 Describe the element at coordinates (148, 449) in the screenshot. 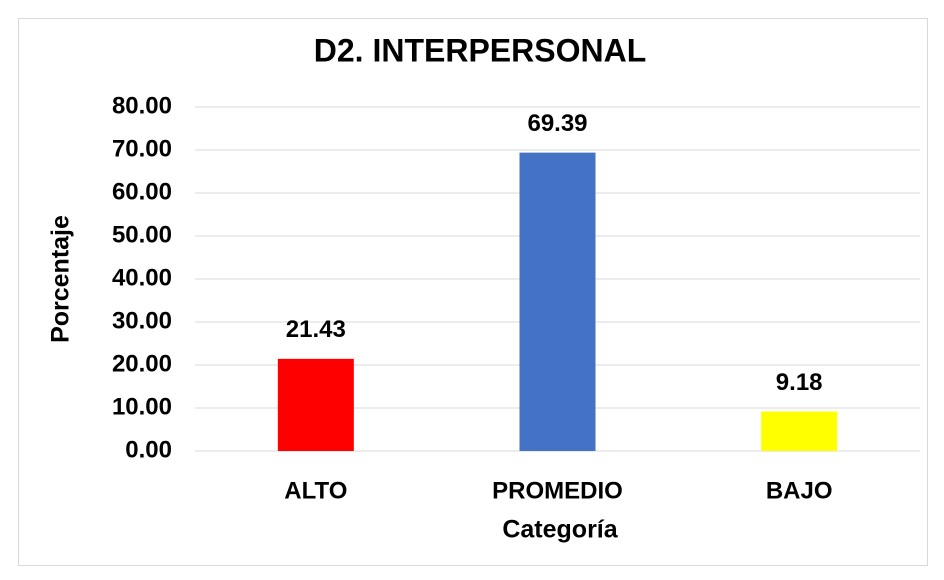

I see `y-tick-label: 0.00` at that location.